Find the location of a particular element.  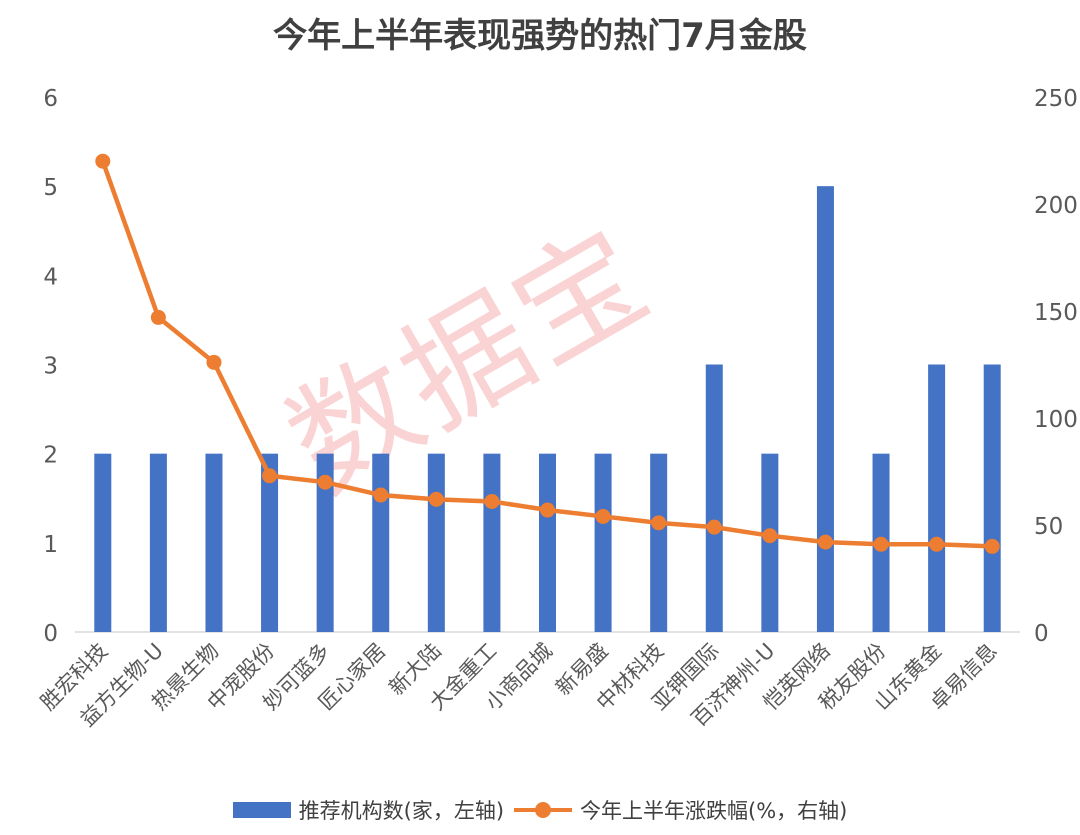

legend-item-line: 今年上半年涨跌幅(%，右轴) is located at coordinates (680, 810).